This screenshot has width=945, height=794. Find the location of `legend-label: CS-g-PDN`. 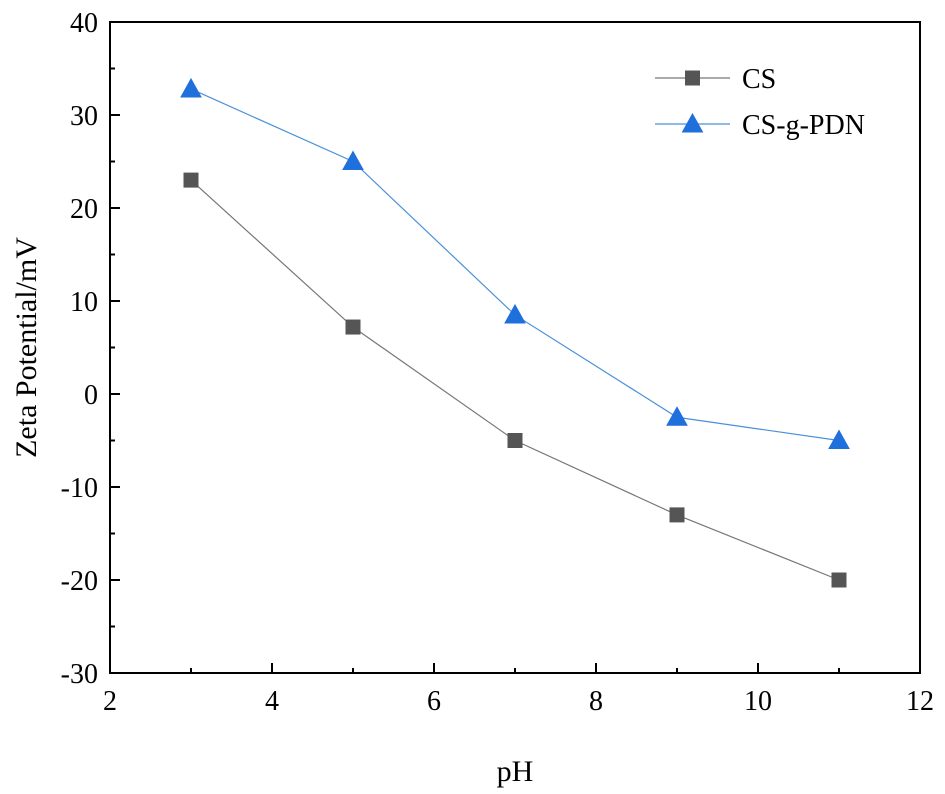

legend-label: CS-g-PDN is located at coordinates (803, 125).